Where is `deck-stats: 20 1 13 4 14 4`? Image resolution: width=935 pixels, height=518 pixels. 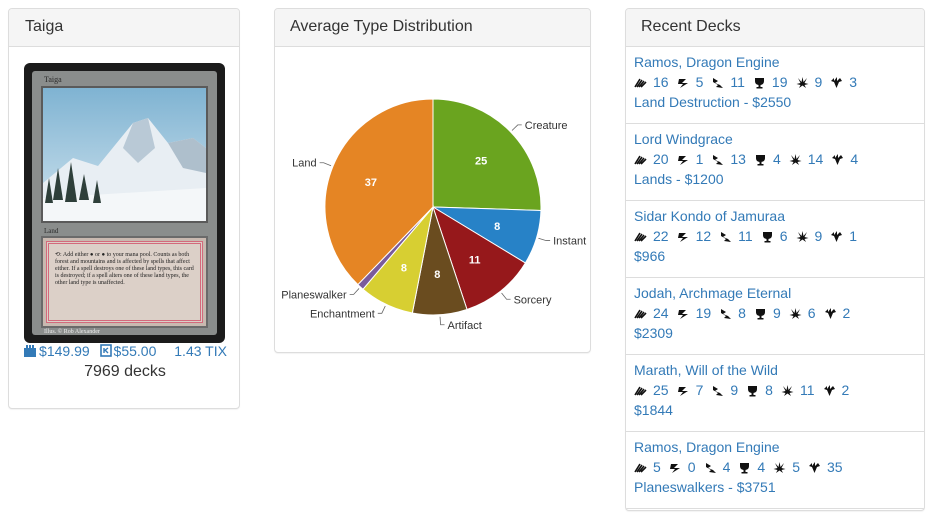 deck-stats: 20 1 13 4 14 4 is located at coordinates (775, 161).